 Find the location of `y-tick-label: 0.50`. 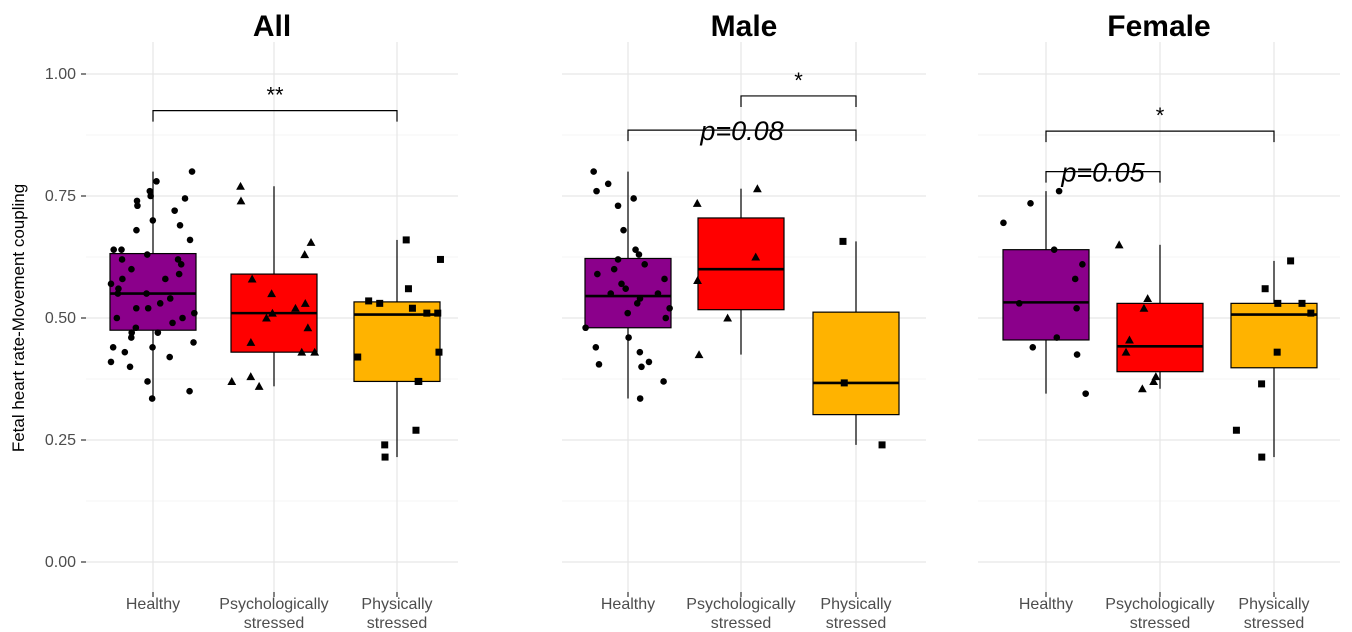

y-tick-label: 0.50 is located at coordinates (60, 318).